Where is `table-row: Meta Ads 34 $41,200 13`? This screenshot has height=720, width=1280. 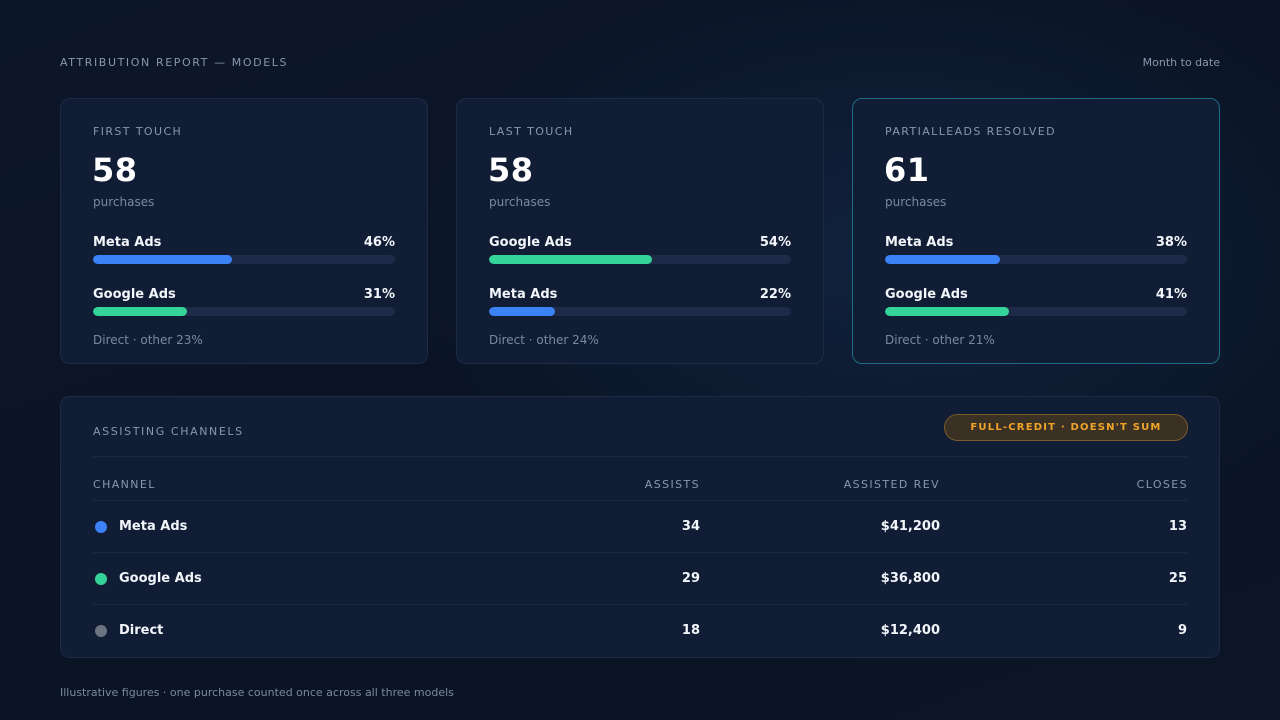 table-row: Meta Ads 34 $41,200 13 is located at coordinates (640, 528).